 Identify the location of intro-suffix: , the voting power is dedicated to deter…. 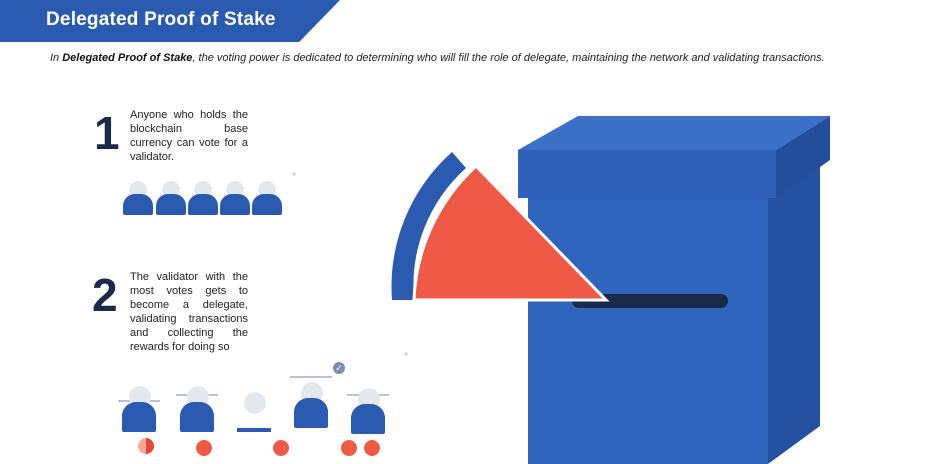
(508, 58).